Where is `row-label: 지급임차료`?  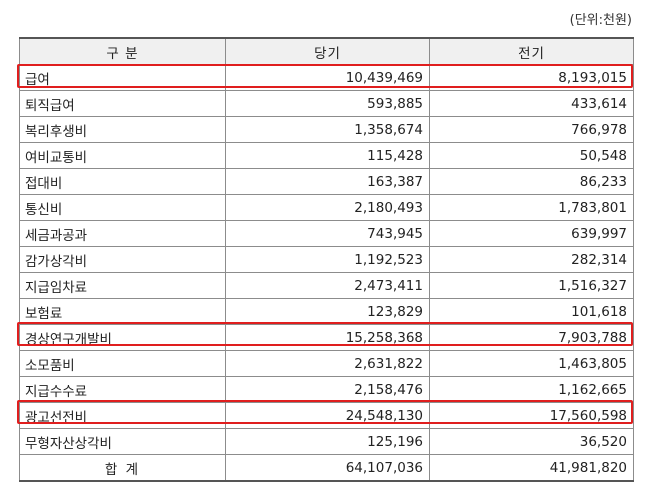 row-label: 지급임차료 is located at coordinates (122, 285).